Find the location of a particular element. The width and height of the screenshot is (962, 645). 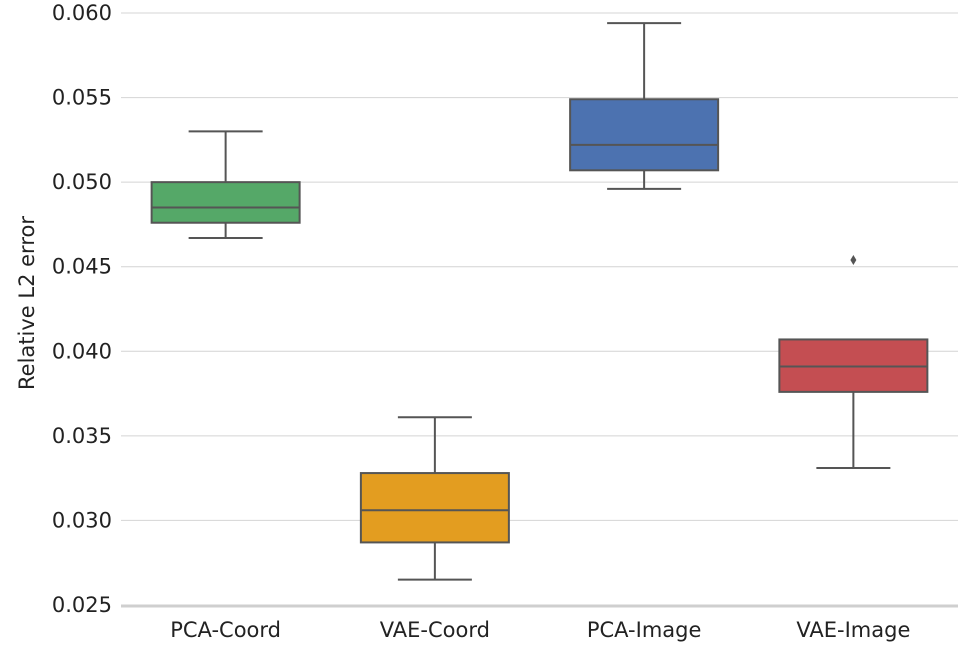

y-axis-label: Relative L2 error is located at coordinates (27, 303).